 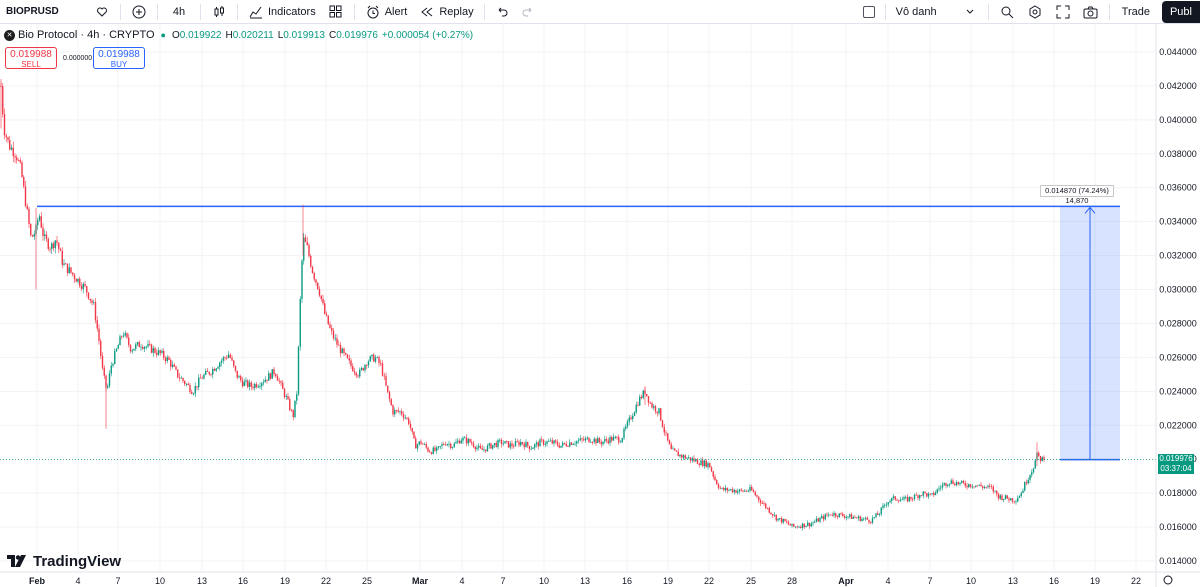 What do you see at coordinates (1035, 12) in the screenshot?
I see `settings-button` at bounding box center [1035, 12].